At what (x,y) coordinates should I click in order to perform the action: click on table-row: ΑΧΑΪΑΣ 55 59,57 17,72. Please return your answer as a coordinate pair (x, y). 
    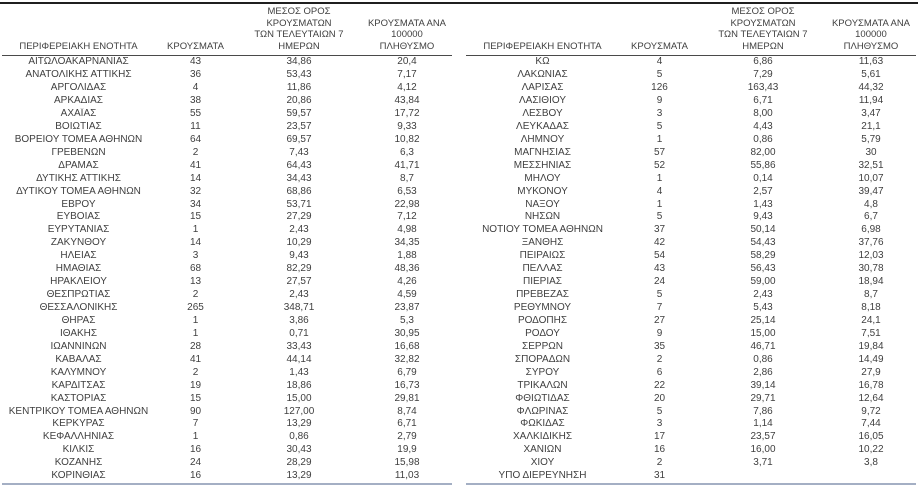
    Looking at the image, I should click on (227, 114).